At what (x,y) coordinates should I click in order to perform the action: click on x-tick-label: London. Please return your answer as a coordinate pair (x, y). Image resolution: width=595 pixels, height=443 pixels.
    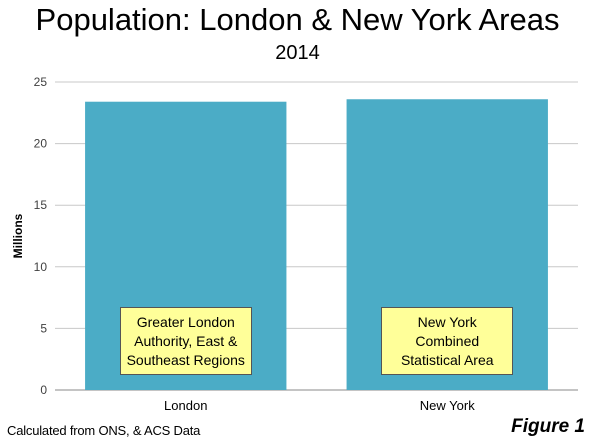
    Looking at the image, I should click on (185, 405).